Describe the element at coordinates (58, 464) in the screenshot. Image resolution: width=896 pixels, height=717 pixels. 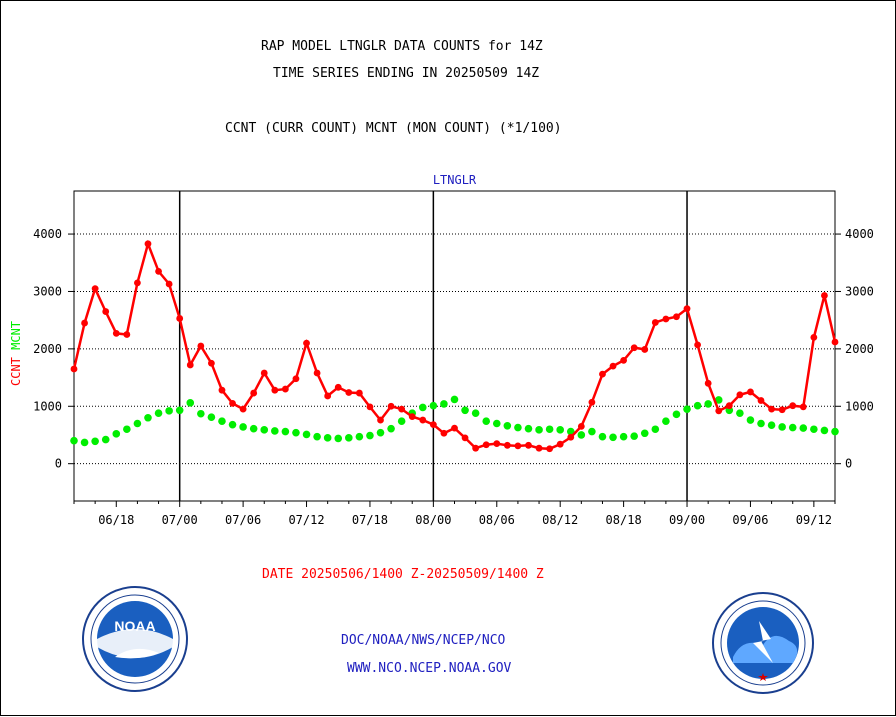
I see `y-tick-label-left: 0` at that location.